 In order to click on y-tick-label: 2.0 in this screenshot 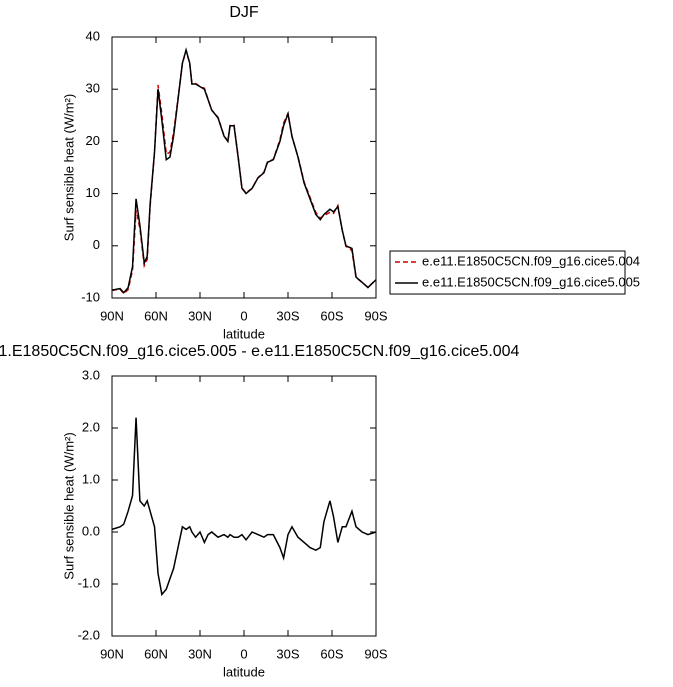, I will do `click(91, 426)`.